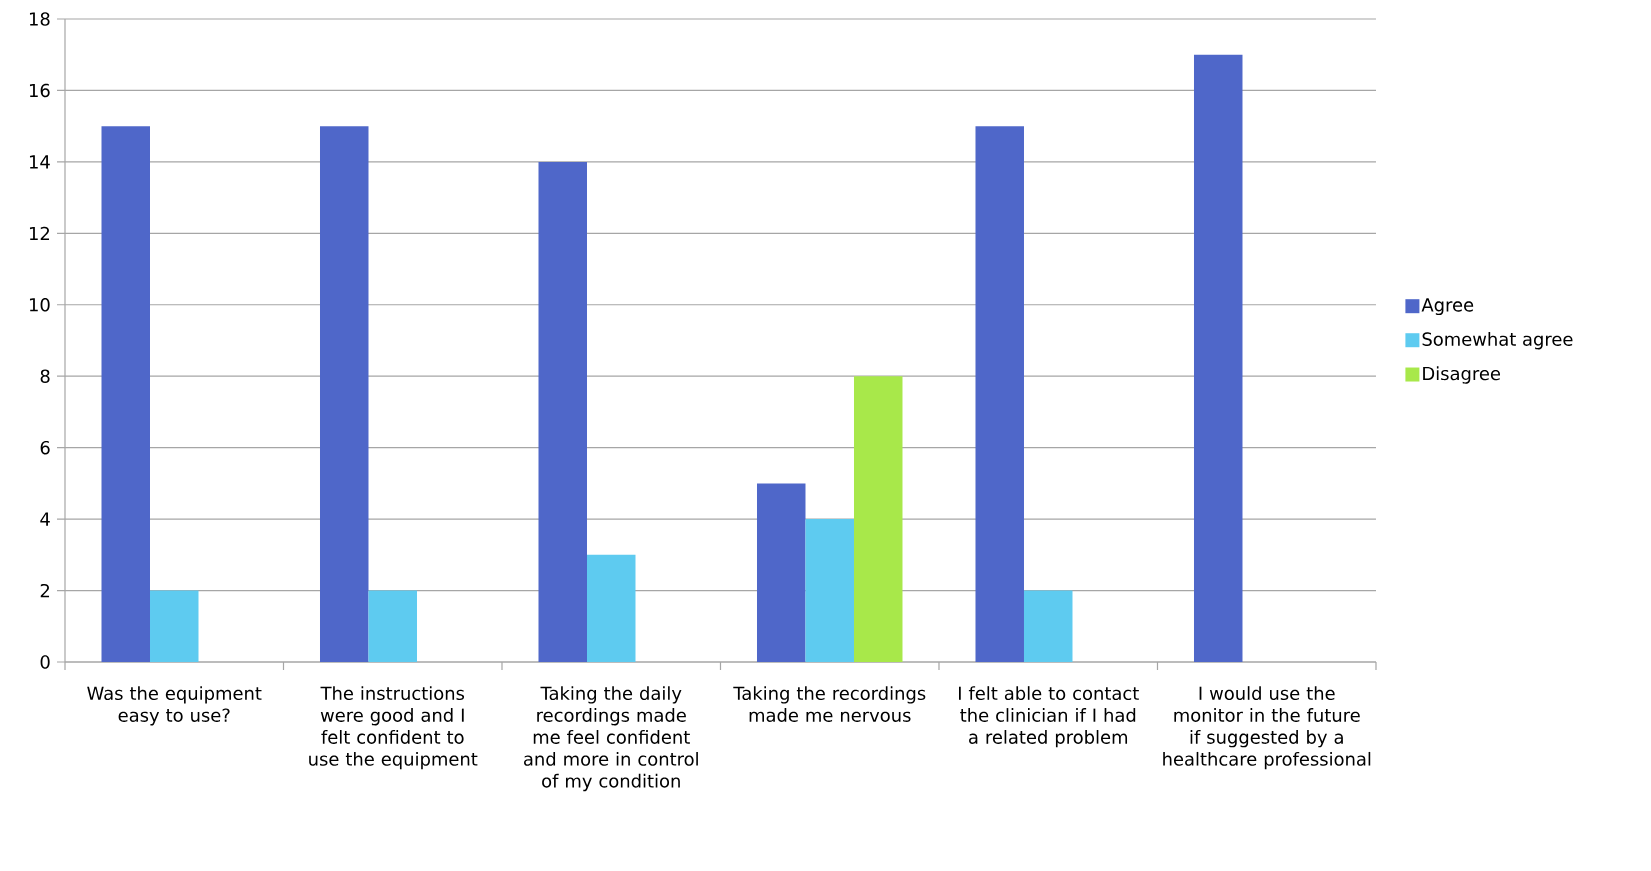 This screenshot has height=871, width=1651. What do you see at coordinates (39, 19) in the screenshot?
I see `y-tick-label: 18` at bounding box center [39, 19].